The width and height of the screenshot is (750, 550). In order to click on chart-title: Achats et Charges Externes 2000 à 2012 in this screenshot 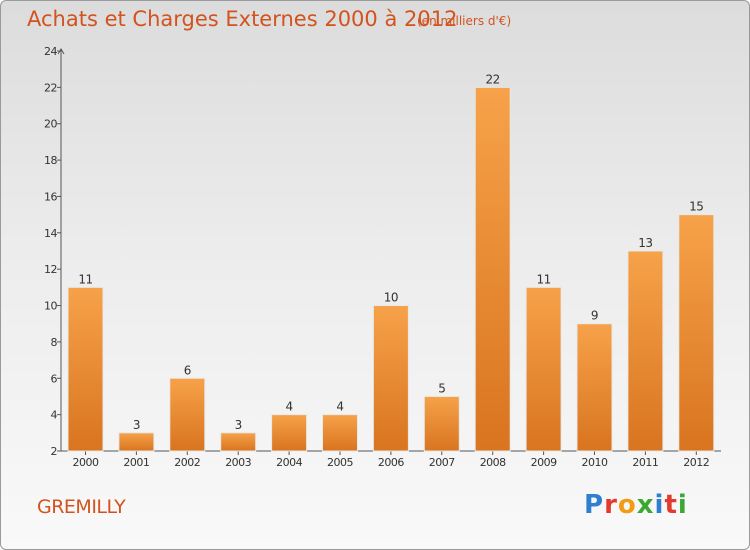, I will do `click(242, 19)`.